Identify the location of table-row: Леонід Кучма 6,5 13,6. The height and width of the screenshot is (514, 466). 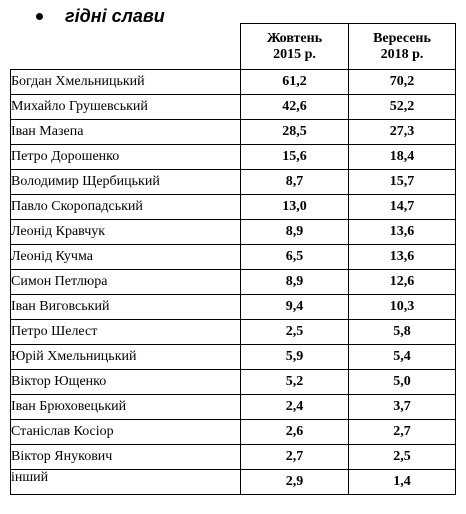
(233, 257).